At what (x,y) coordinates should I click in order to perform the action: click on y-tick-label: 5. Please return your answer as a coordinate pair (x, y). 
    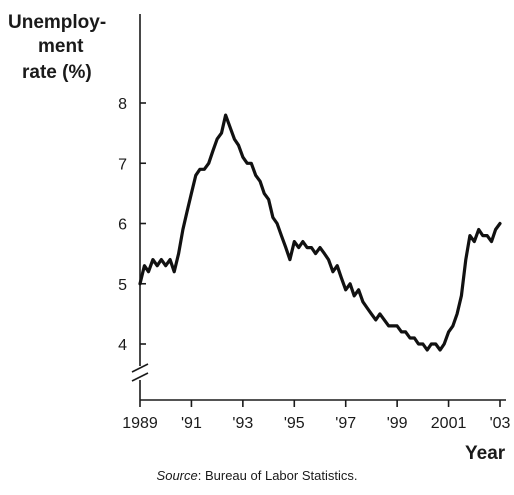
    Looking at the image, I should click on (122, 285).